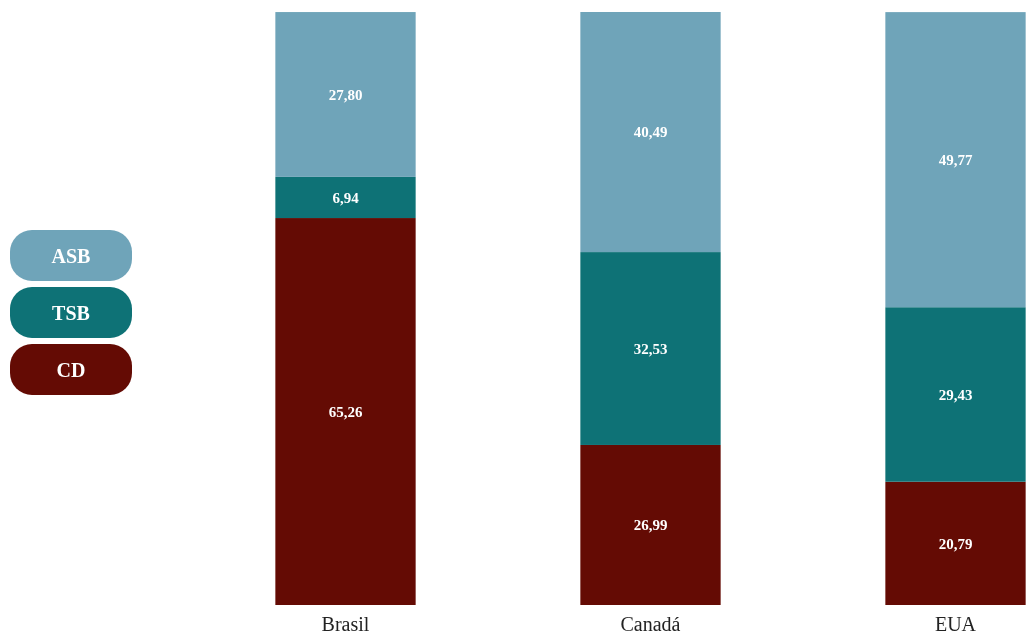 This screenshot has width=1032, height=642. I want to click on x-tick-label: EUA, so click(955, 624).